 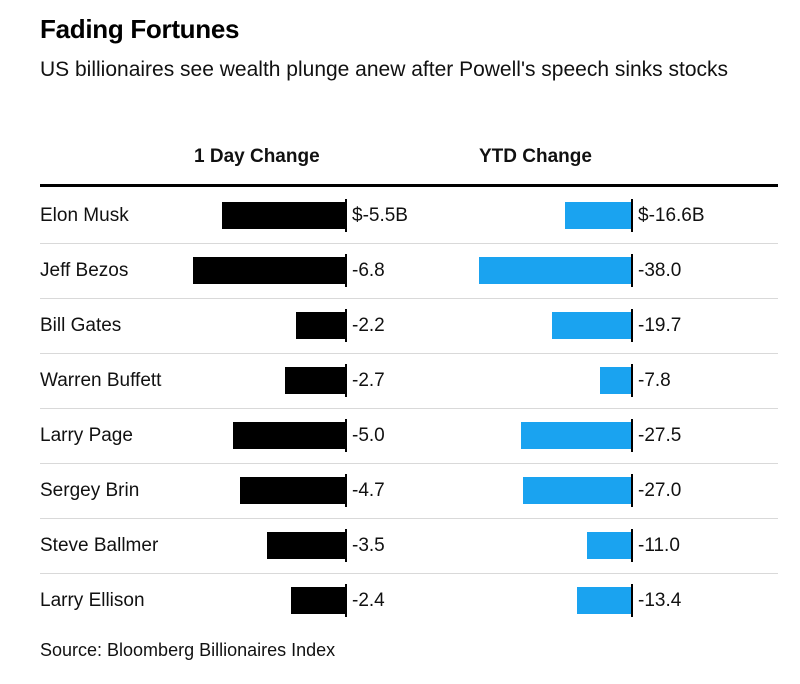 What do you see at coordinates (305, 545) in the screenshot?
I see `bar-1-day-steve-ballmer` at bounding box center [305, 545].